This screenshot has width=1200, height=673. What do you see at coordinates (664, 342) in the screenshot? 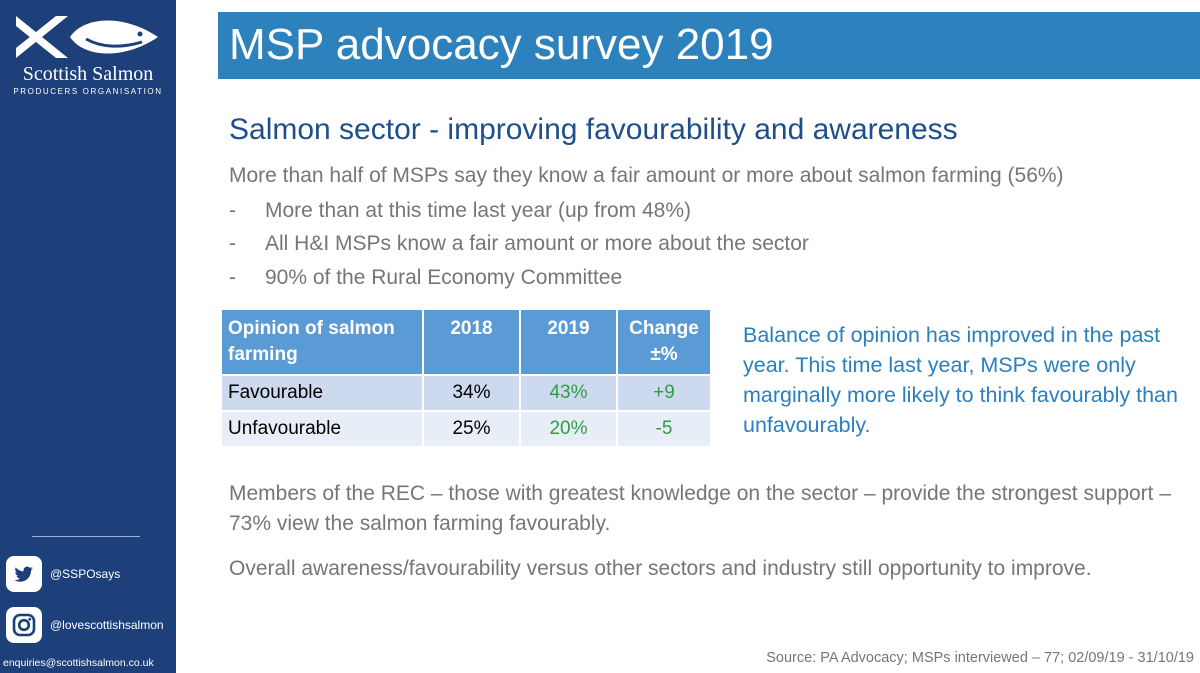
I see `table-header-cell: Change ±%` at bounding box center [664, 342].